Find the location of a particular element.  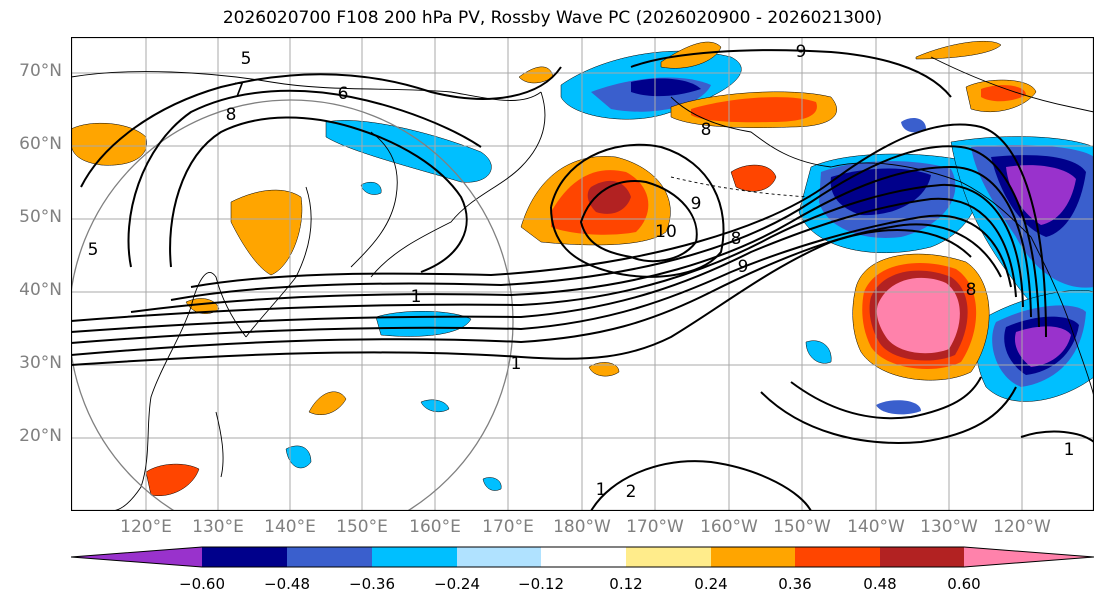

colorbar is located at coordinates (582, 557).